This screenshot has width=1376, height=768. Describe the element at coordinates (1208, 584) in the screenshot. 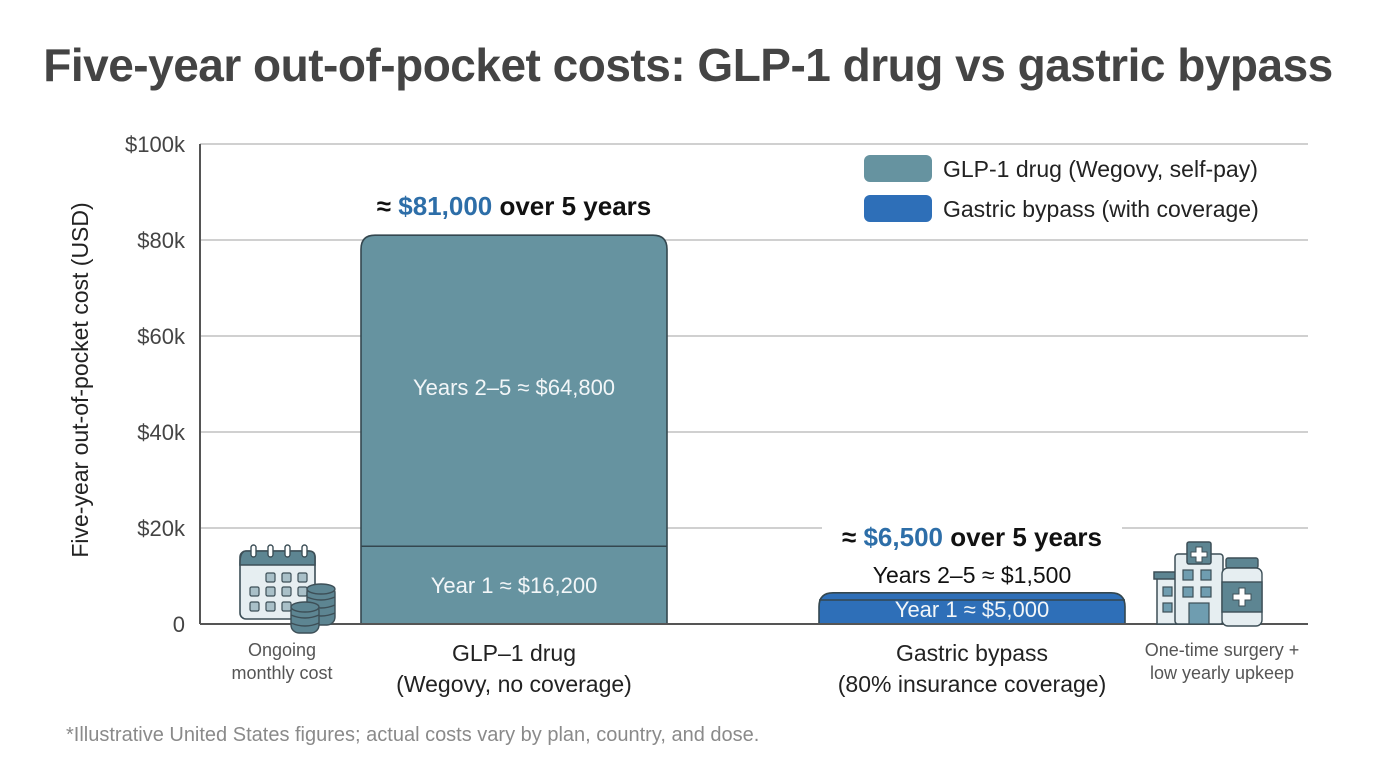

I see `hospital-medicine-icon` at that location.